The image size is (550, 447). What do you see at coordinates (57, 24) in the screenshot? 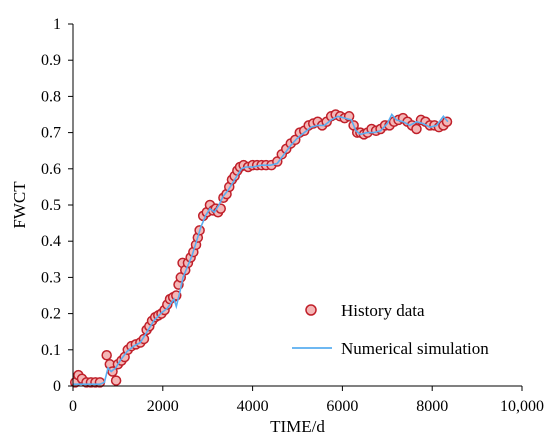
I see `y-tick-label: 1` at bounding box center [57, 24].